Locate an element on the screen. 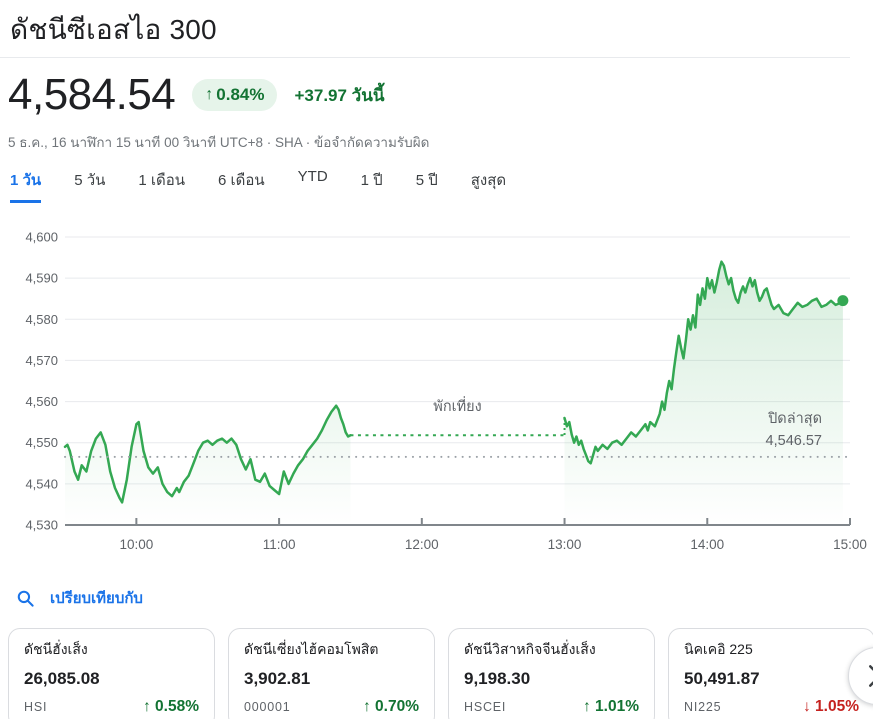 This screenshot has width=873, height=719. index-change: ↓ 1.05% is located at coordinates (830, 706).